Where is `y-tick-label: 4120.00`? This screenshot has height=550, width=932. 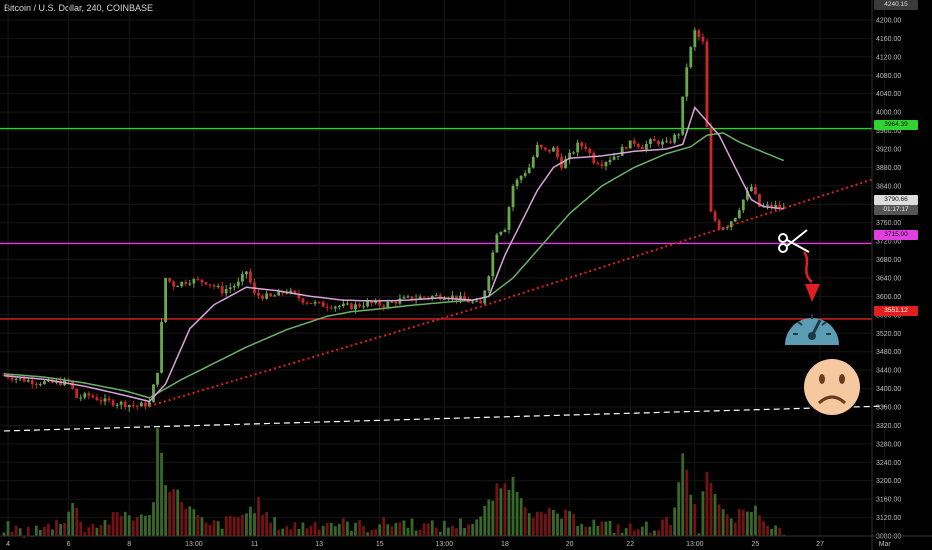 y-tick-label: 4120.00 is located at coordinates (888, 57).